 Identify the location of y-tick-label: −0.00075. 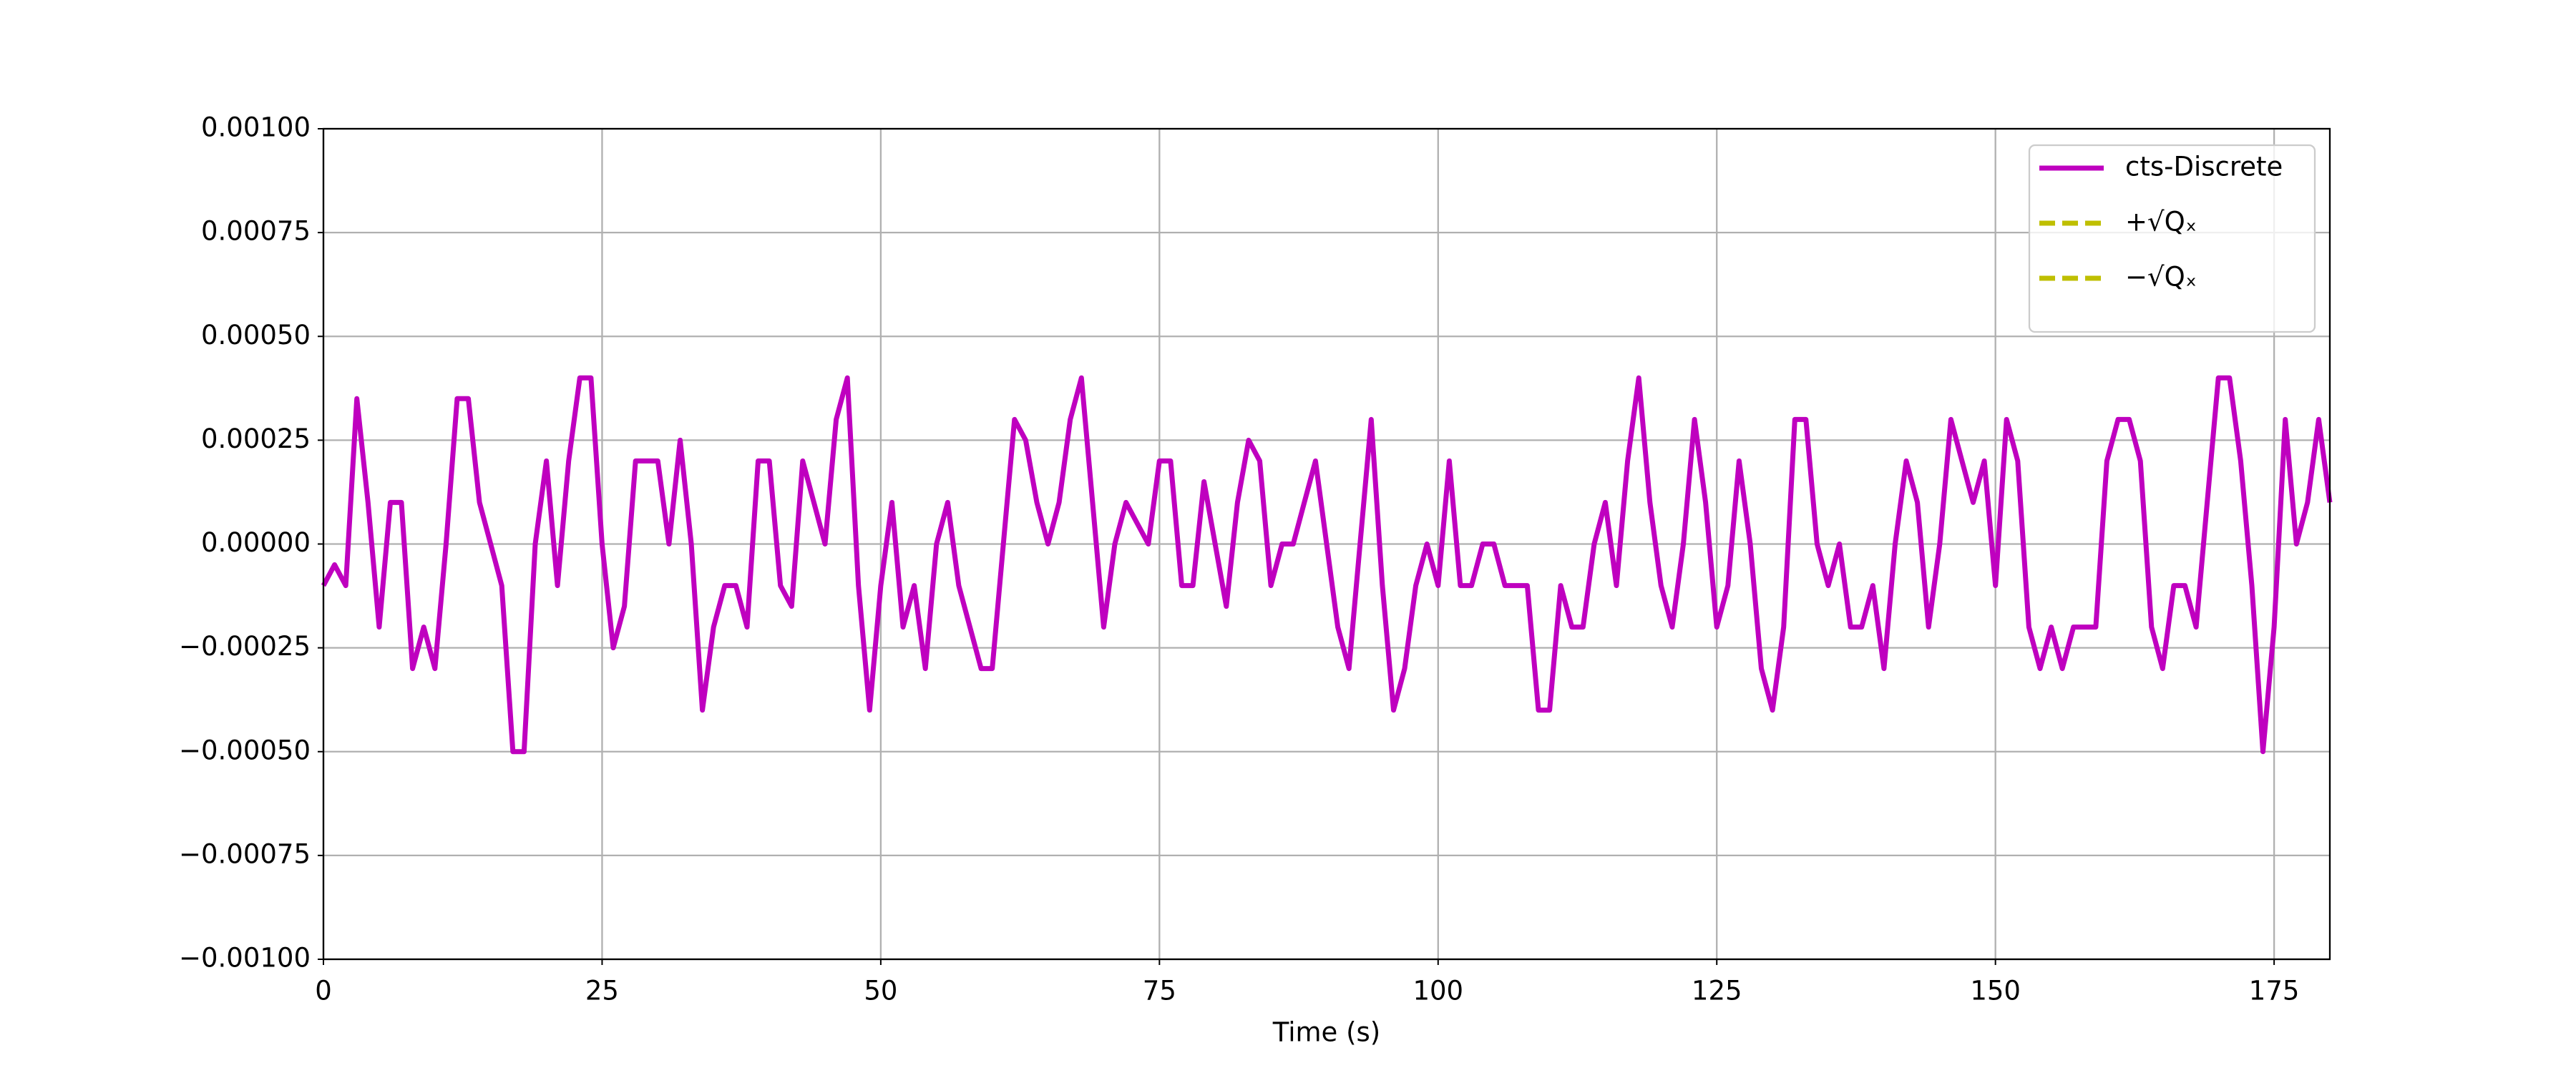
(245, 853).